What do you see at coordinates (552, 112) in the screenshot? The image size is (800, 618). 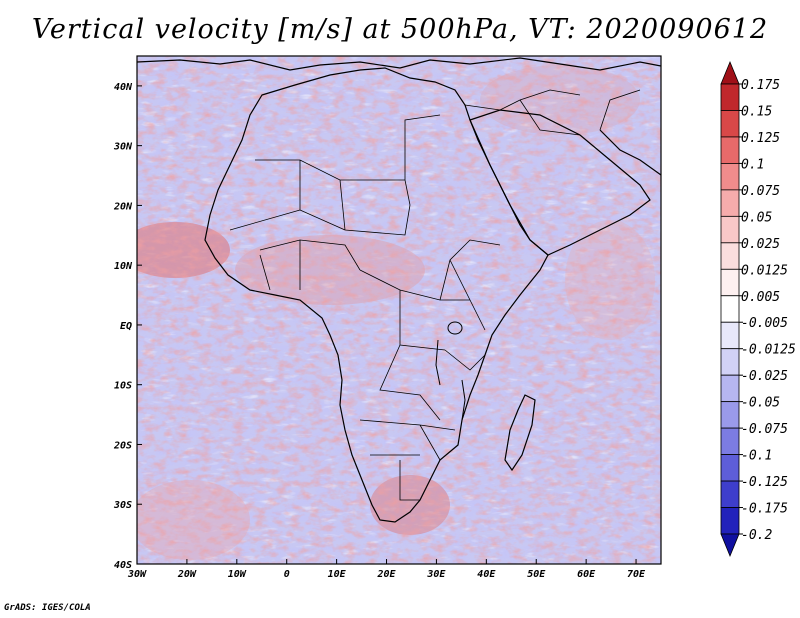 I see `border-middle-east` at bounding box center [552, 112].